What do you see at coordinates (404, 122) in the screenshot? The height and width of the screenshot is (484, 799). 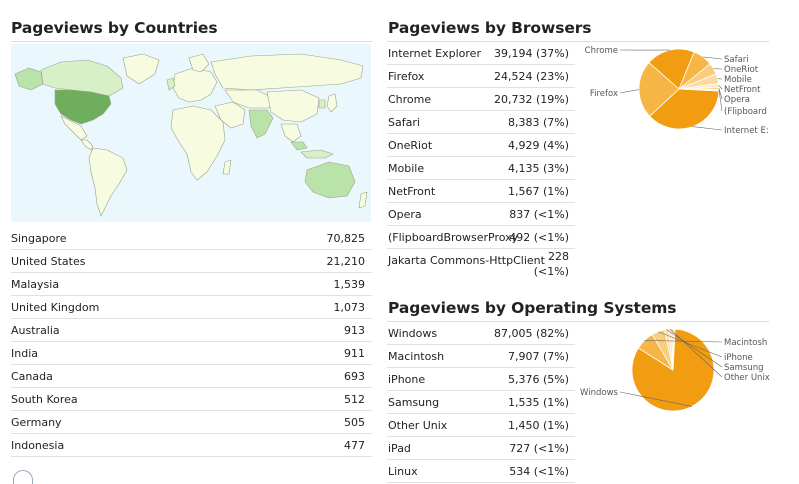 I see `browser-row-label: Safari` at bounding box center [404, 122].